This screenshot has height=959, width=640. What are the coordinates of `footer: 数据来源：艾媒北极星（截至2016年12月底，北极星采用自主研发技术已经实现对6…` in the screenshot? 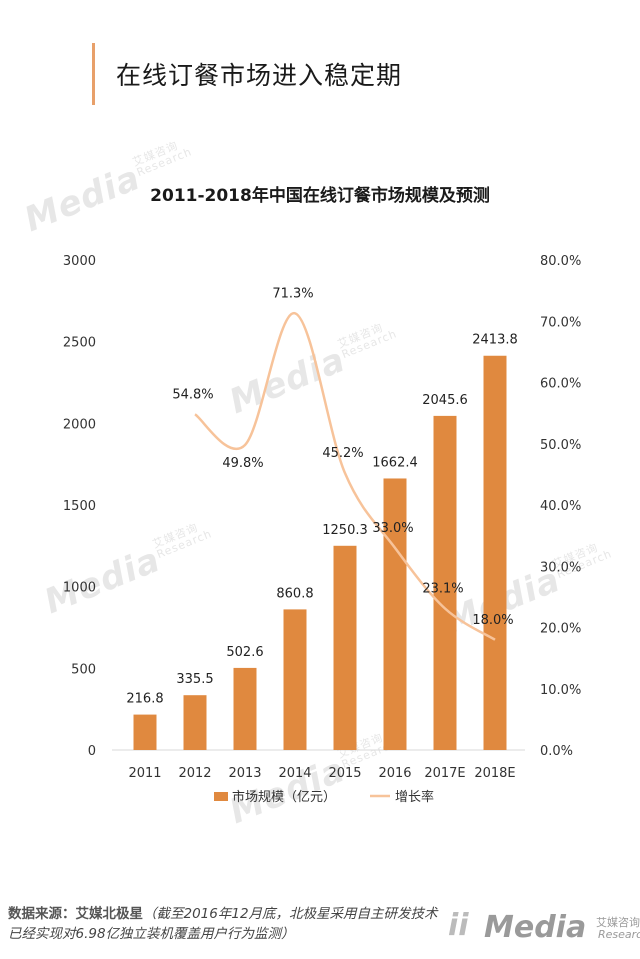 It's located at (320, 925).